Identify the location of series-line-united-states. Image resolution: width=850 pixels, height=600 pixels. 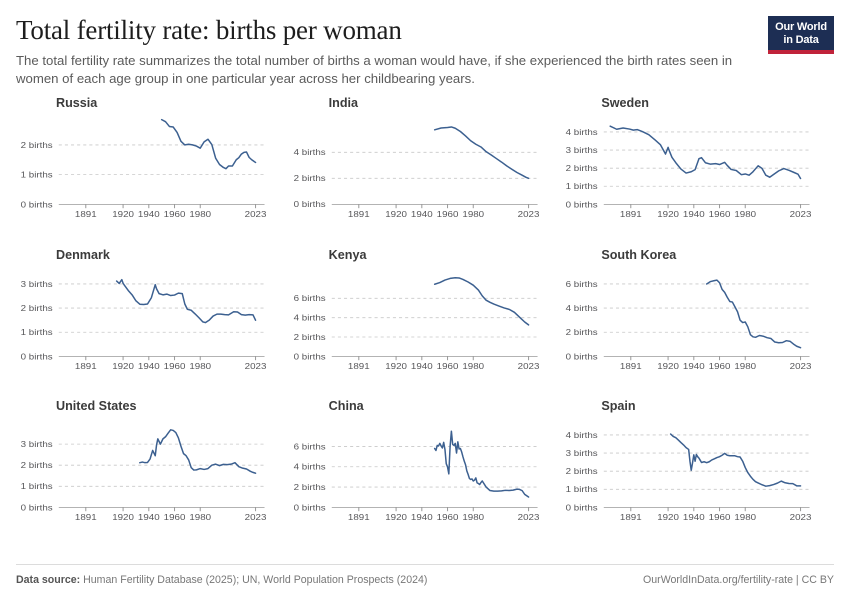
(198, 451).